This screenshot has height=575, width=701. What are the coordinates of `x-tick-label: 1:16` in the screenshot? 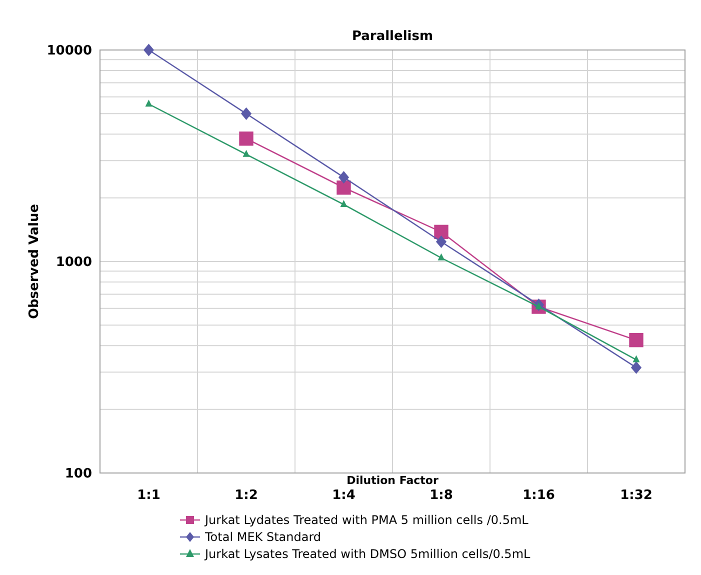 It's located at (538, 495).